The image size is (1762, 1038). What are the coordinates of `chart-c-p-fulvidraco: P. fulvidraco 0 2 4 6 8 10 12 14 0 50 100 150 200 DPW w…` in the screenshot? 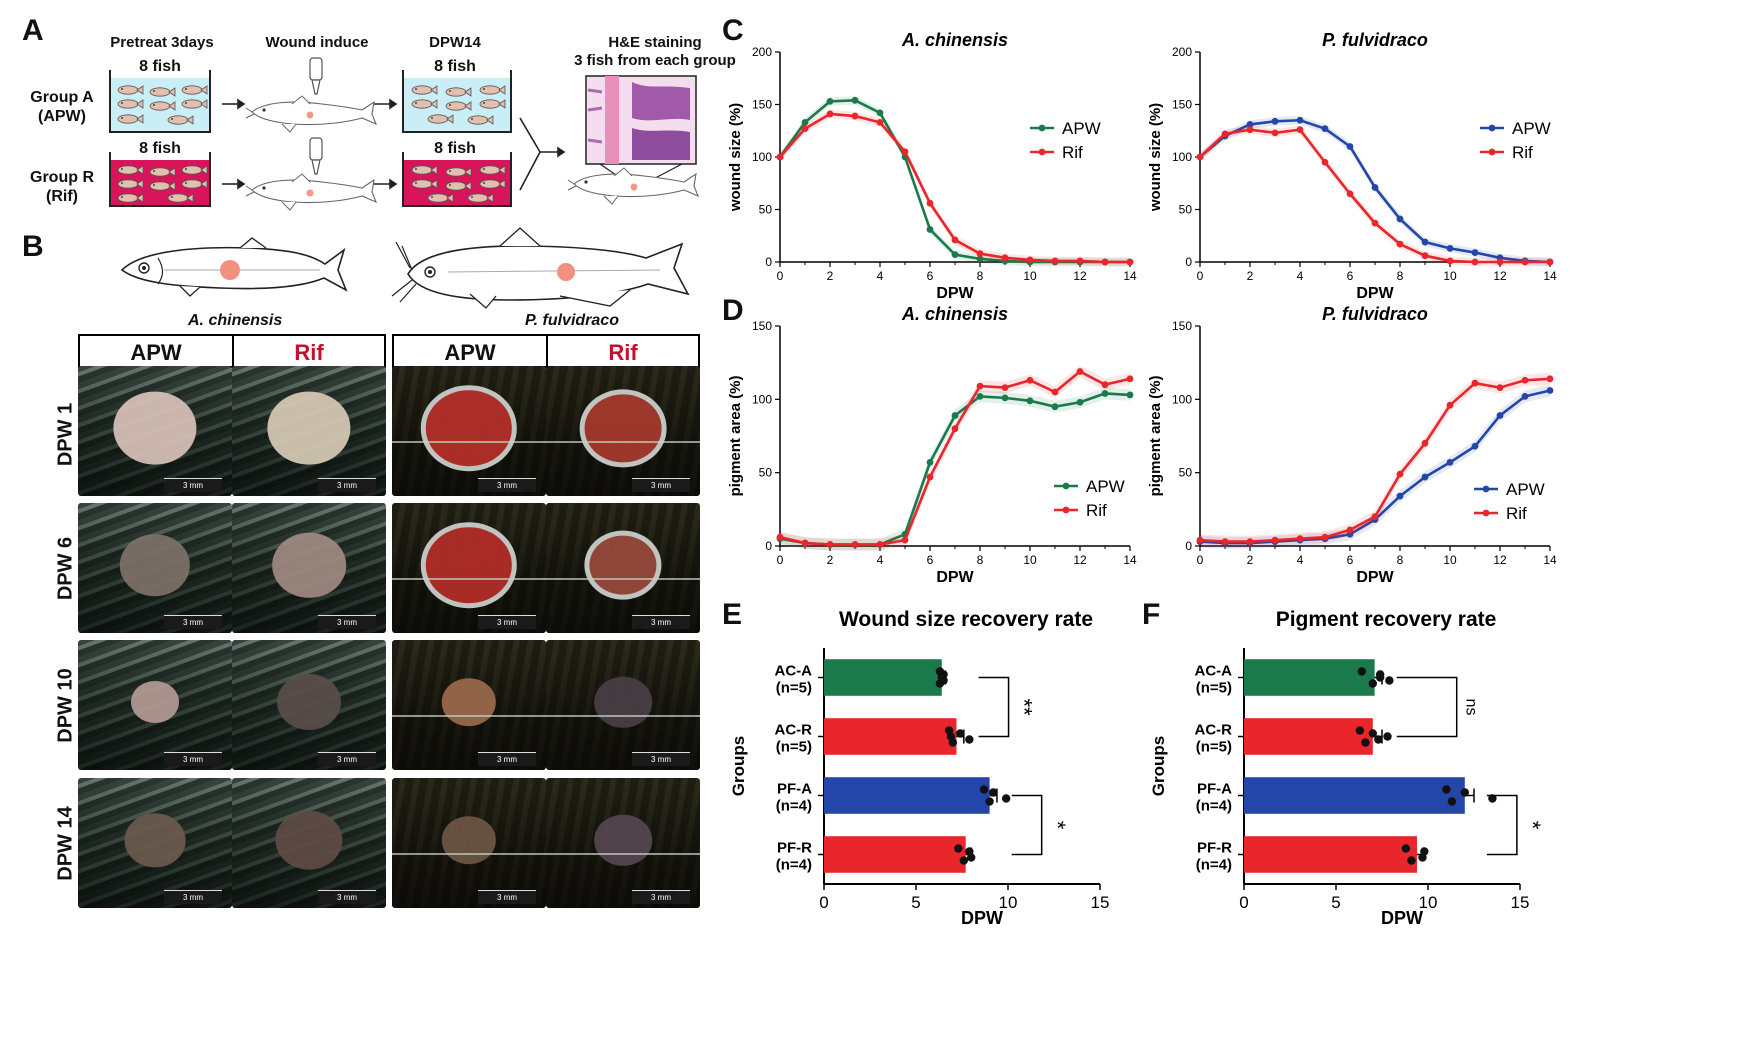 It's located at (1352, 166).